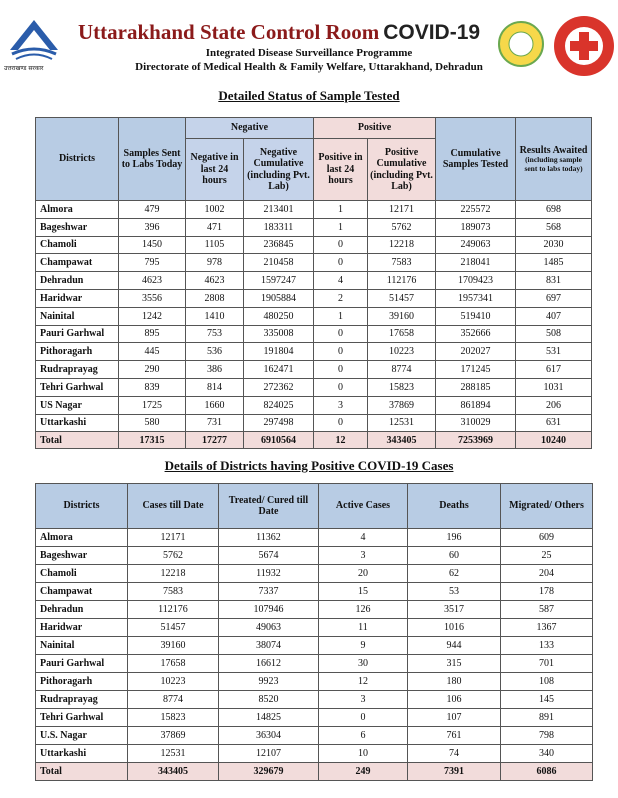 This screenshot has width=618, height=798. What do you see at coordinates (476, 387) in the screenshot?
I see `cell: 288185` at bounding box center [476, 387].